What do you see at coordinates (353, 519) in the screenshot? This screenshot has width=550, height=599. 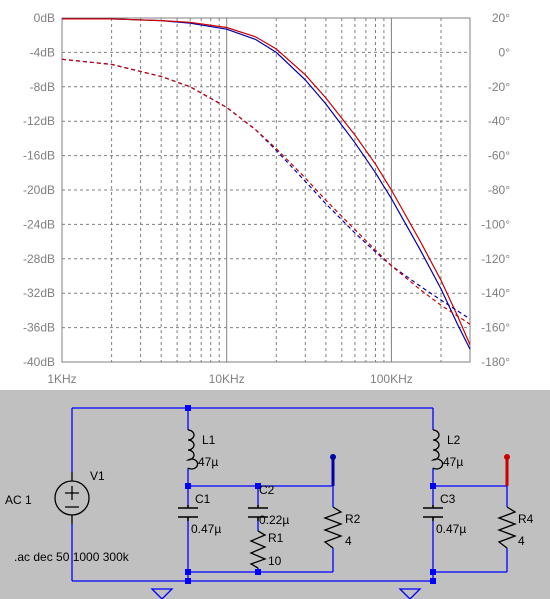 I see `r2-label: R2` at bounding box center [353, 519].